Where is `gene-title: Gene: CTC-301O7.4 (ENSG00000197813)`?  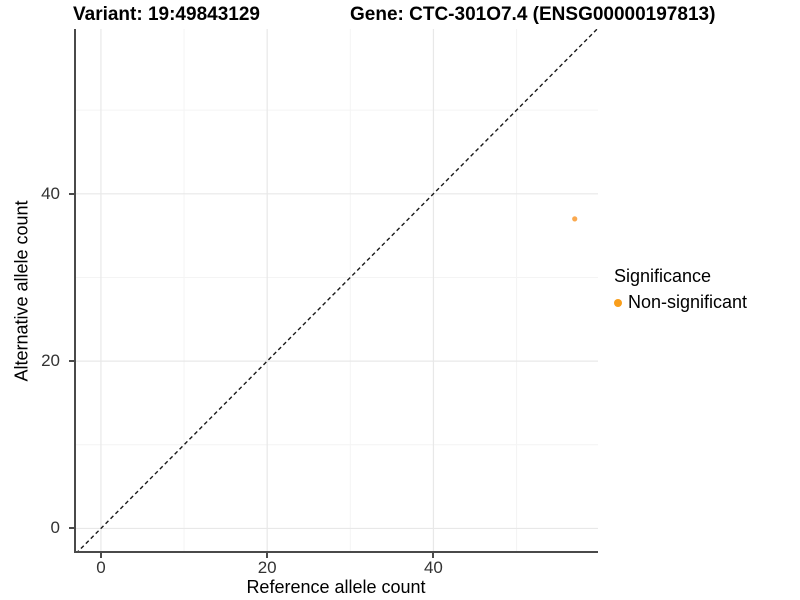
gene-title: Gene: CTC-301O7.4 (ENSG00000197813) is located at coordinates (533, 14).